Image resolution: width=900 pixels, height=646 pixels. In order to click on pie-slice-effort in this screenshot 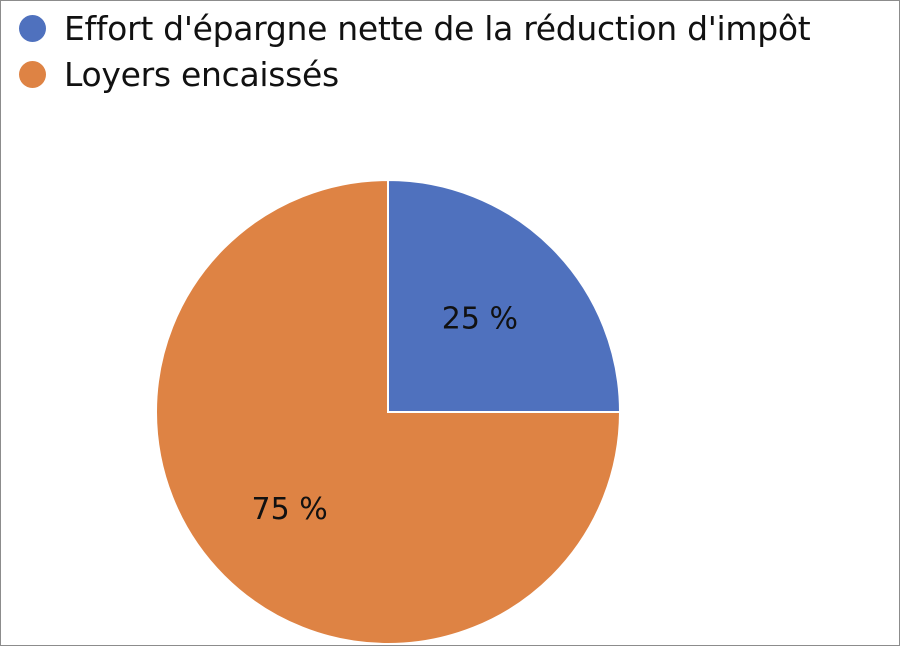, I will do `click(504, 295)`.